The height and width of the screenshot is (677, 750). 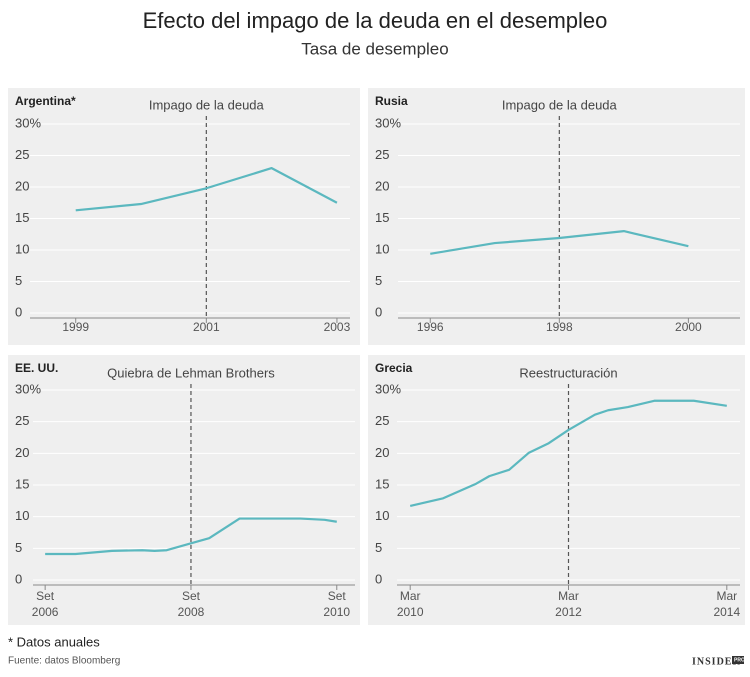 What do you see at coordinates (410, 604) in the screenshot?
I see `x-tick-label: Mar 2010` at bounding box center [410, 604].